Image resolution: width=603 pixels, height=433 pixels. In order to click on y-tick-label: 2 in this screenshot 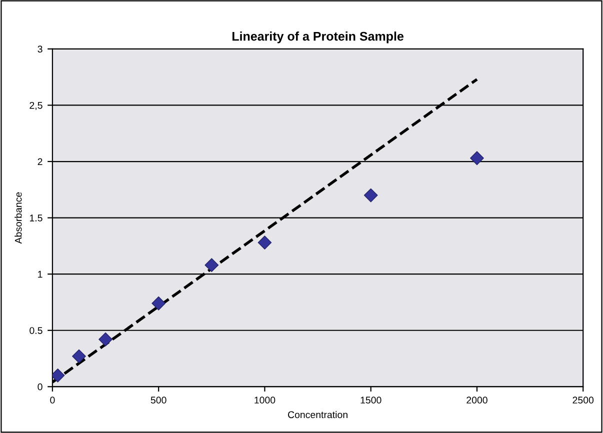, I will do `click(40, 162)`.